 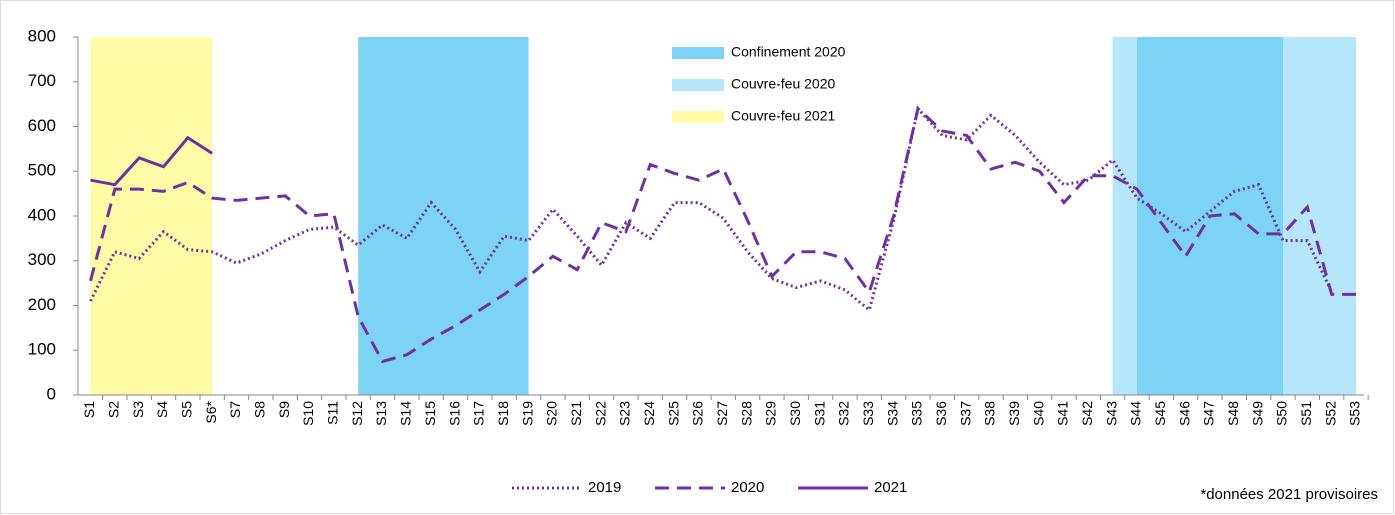 I want to click on x-tick-label: S4, so click(x=162, y=409).